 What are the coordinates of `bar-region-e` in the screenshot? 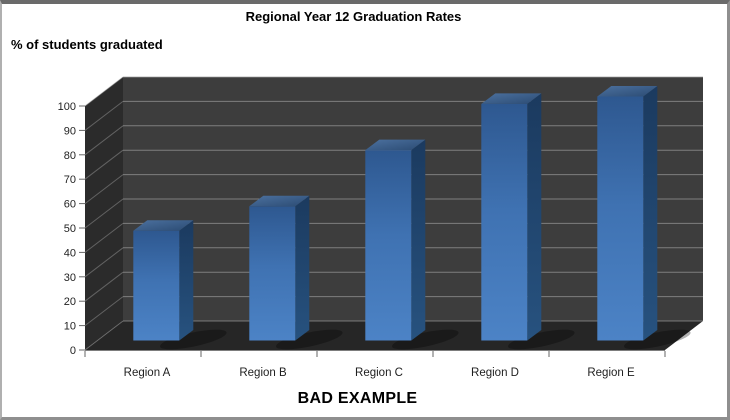 It's located at (644, 218).